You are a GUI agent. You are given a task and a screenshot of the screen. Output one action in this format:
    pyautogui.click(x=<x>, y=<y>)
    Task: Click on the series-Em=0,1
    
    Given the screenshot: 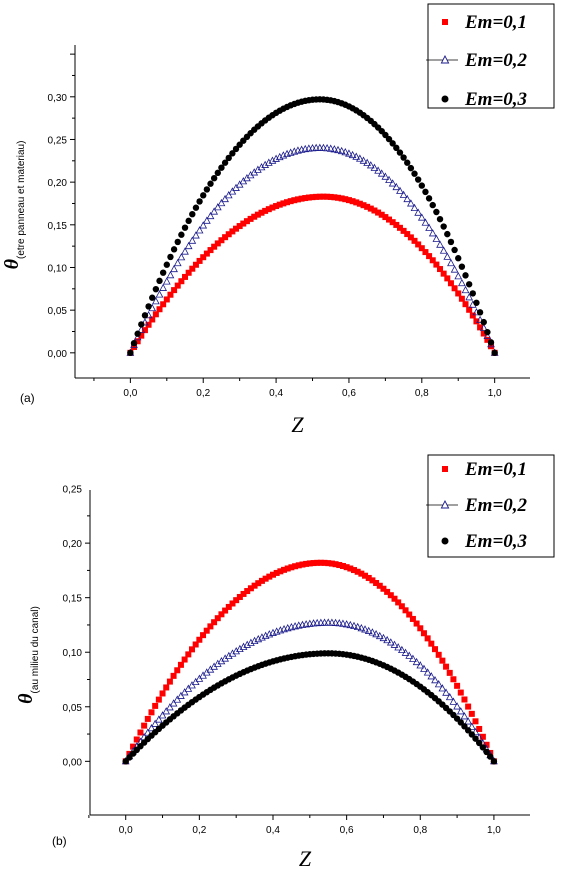 What is the action you would take?
    pyautogui.click(x=312, y=274)
    